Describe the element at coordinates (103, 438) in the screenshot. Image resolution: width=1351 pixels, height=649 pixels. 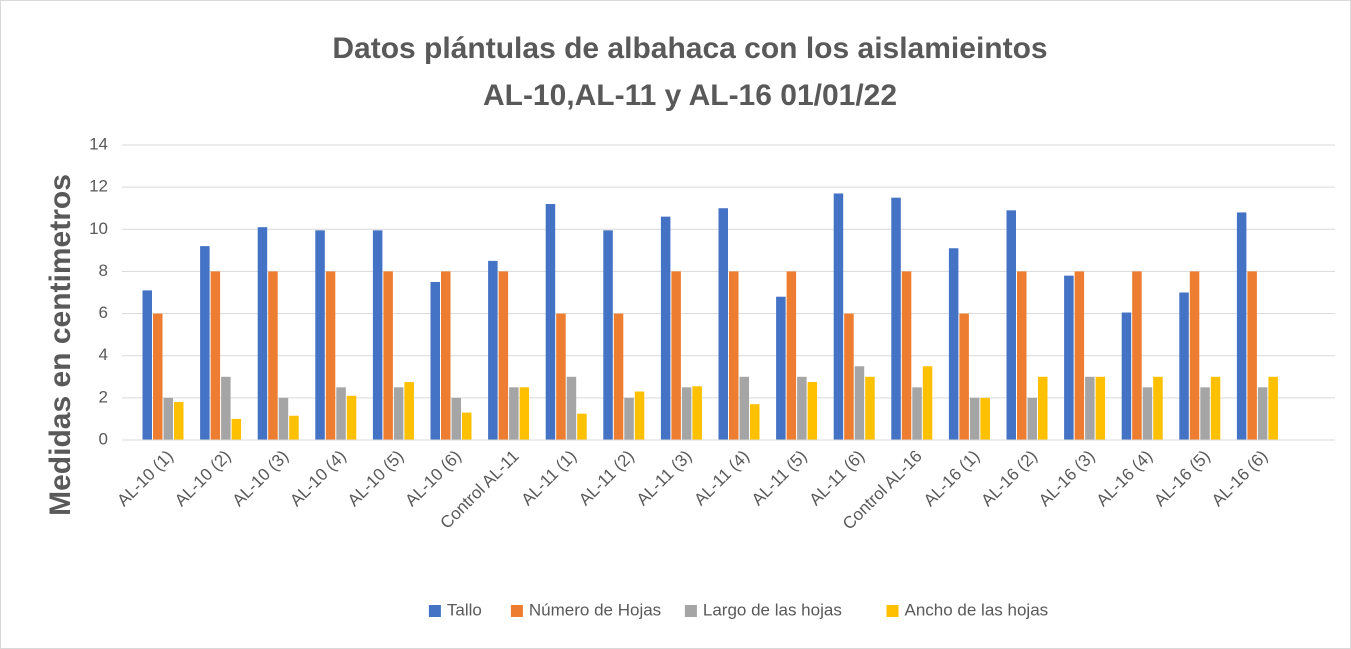
I see `y-tick-label: 0` at that location.